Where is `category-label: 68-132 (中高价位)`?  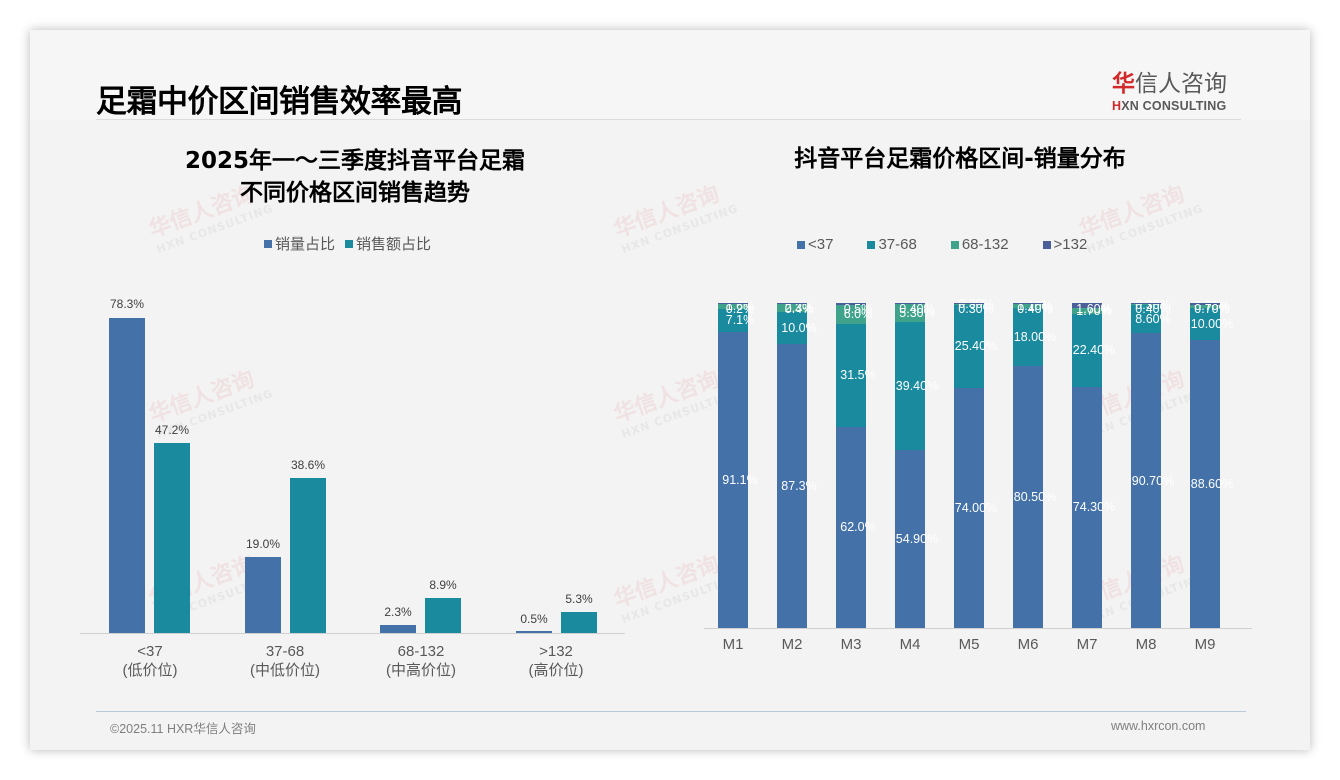 category-label: 68-132 (中高价位) is located at coordinates (421, 661).